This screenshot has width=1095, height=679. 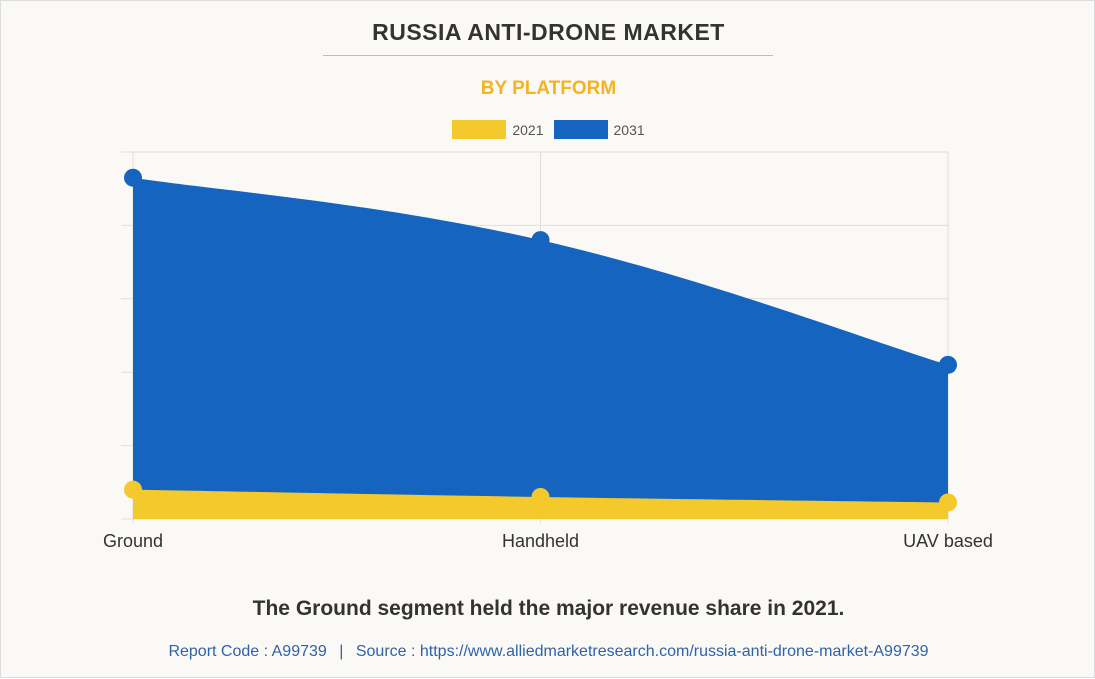 What do you see at coordinates (548, 88) in the screenshot?
I see `chart-subtitle: BY PLATFORM` at bounding box center [548, 88].